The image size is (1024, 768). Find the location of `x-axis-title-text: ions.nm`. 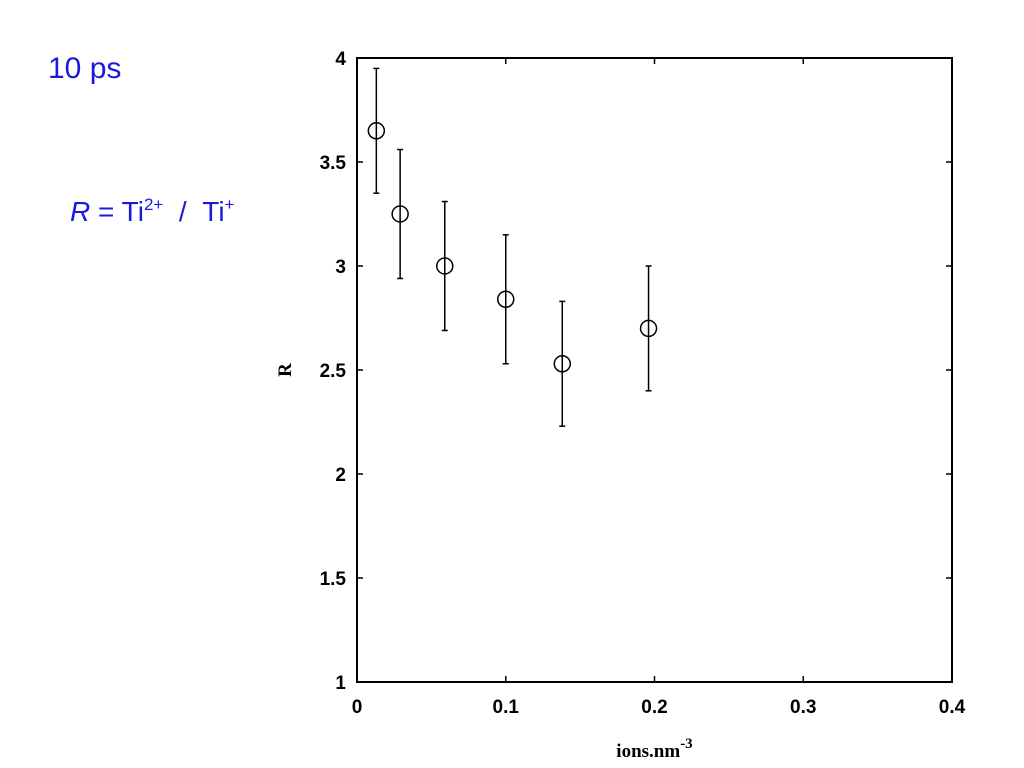

x-axis-title-text: ions.nm is located at coordinates (648, 751).